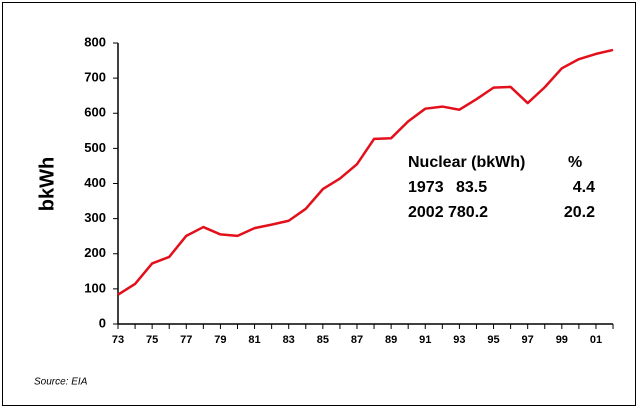  What do you see at coordinates (95, 252) in the screenshot?
I see `y-tick-label: 200` at bounding box center [95, 252].